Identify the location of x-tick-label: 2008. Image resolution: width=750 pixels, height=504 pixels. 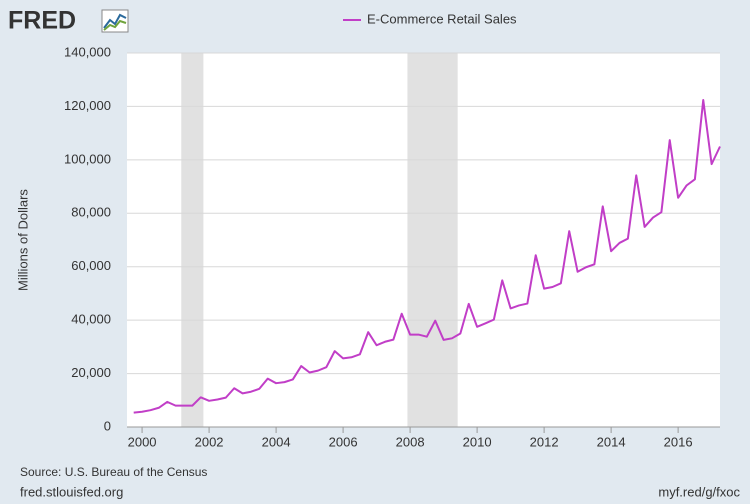
(410, 441).